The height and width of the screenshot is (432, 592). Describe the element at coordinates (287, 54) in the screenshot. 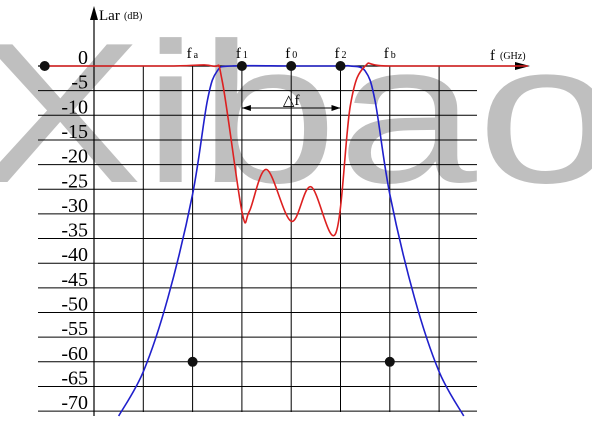

I see `freq-label-f0: f` at that location.